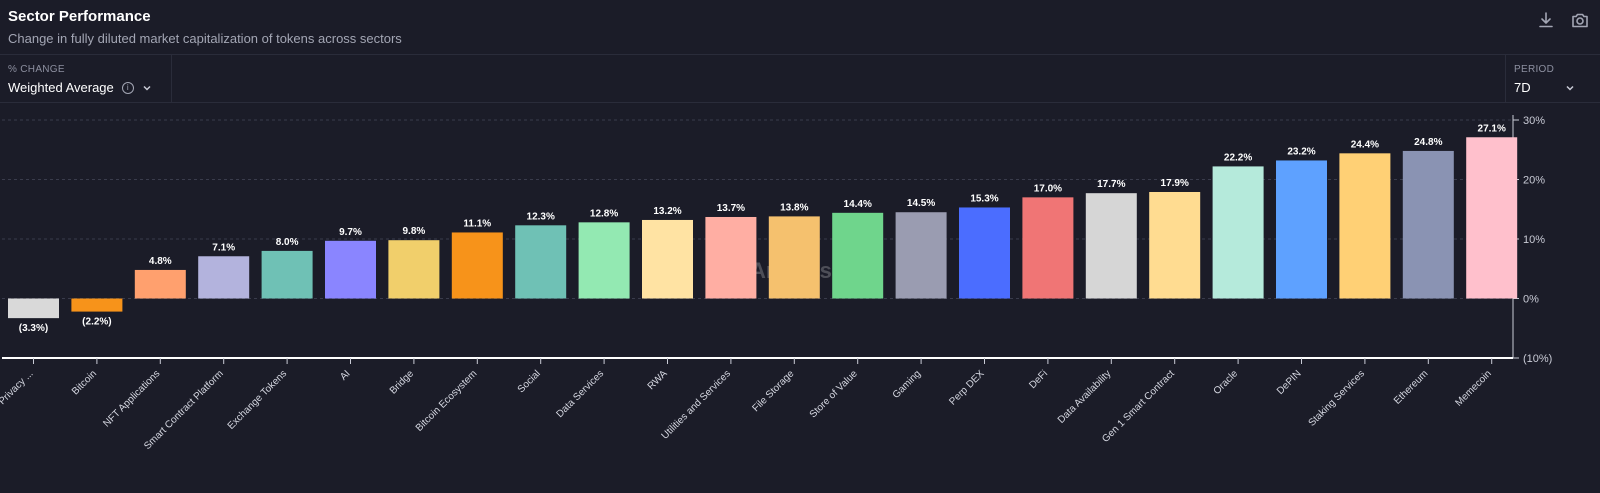  What do you see at coordinates (131, 398) in the screenshot?
I see `x-category-label: NFT Applications` at bounding box center [131, 398].